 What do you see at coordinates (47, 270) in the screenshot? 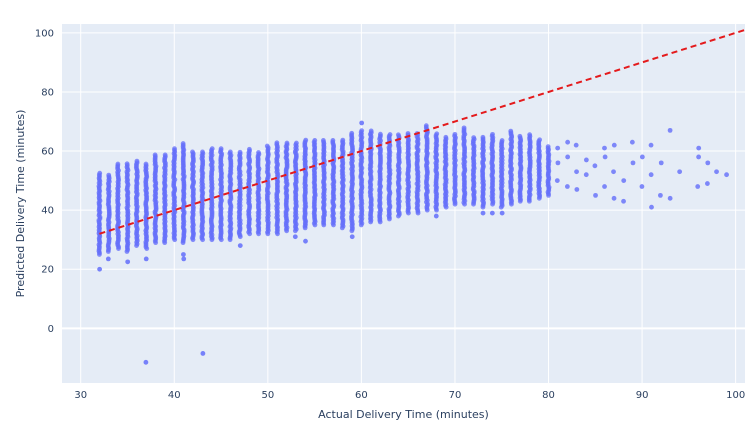
I see `y-tick-label: 20` at bounding box center [47, 270].